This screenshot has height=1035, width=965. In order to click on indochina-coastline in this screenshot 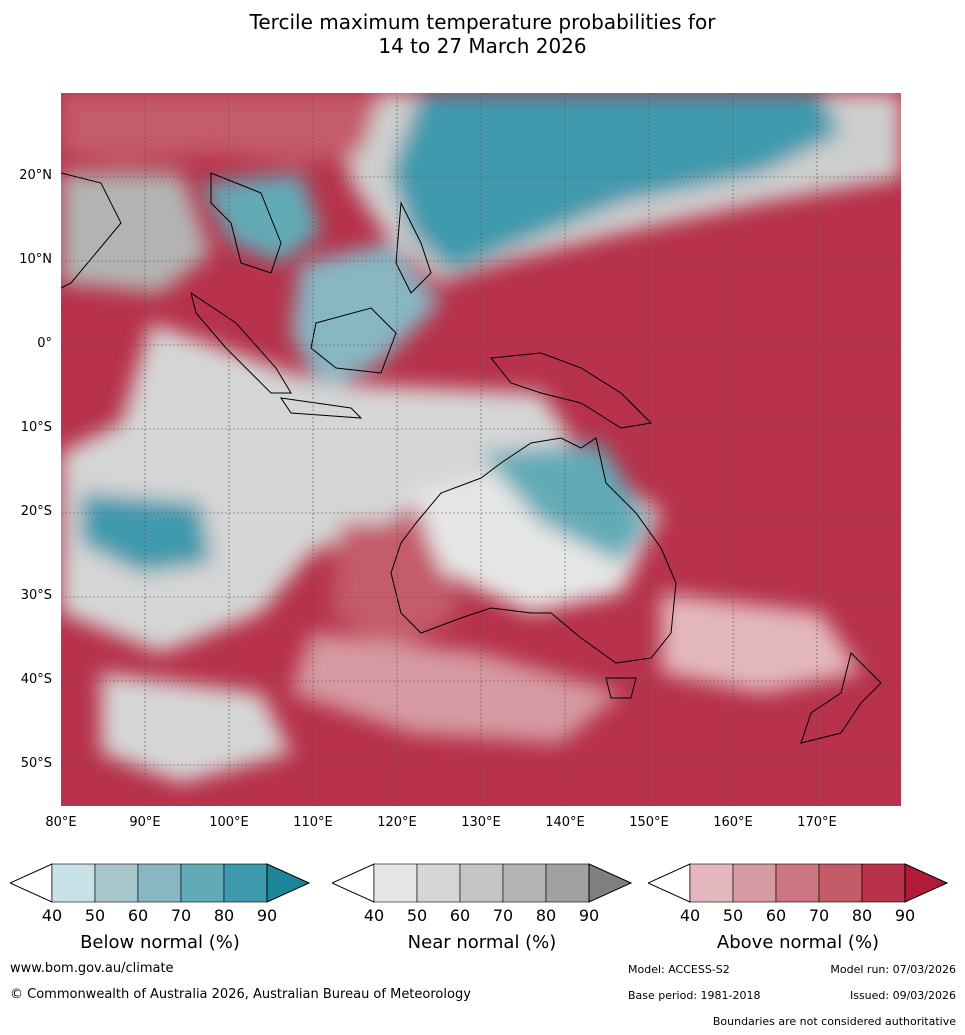, I will do `click(246, 223)`.